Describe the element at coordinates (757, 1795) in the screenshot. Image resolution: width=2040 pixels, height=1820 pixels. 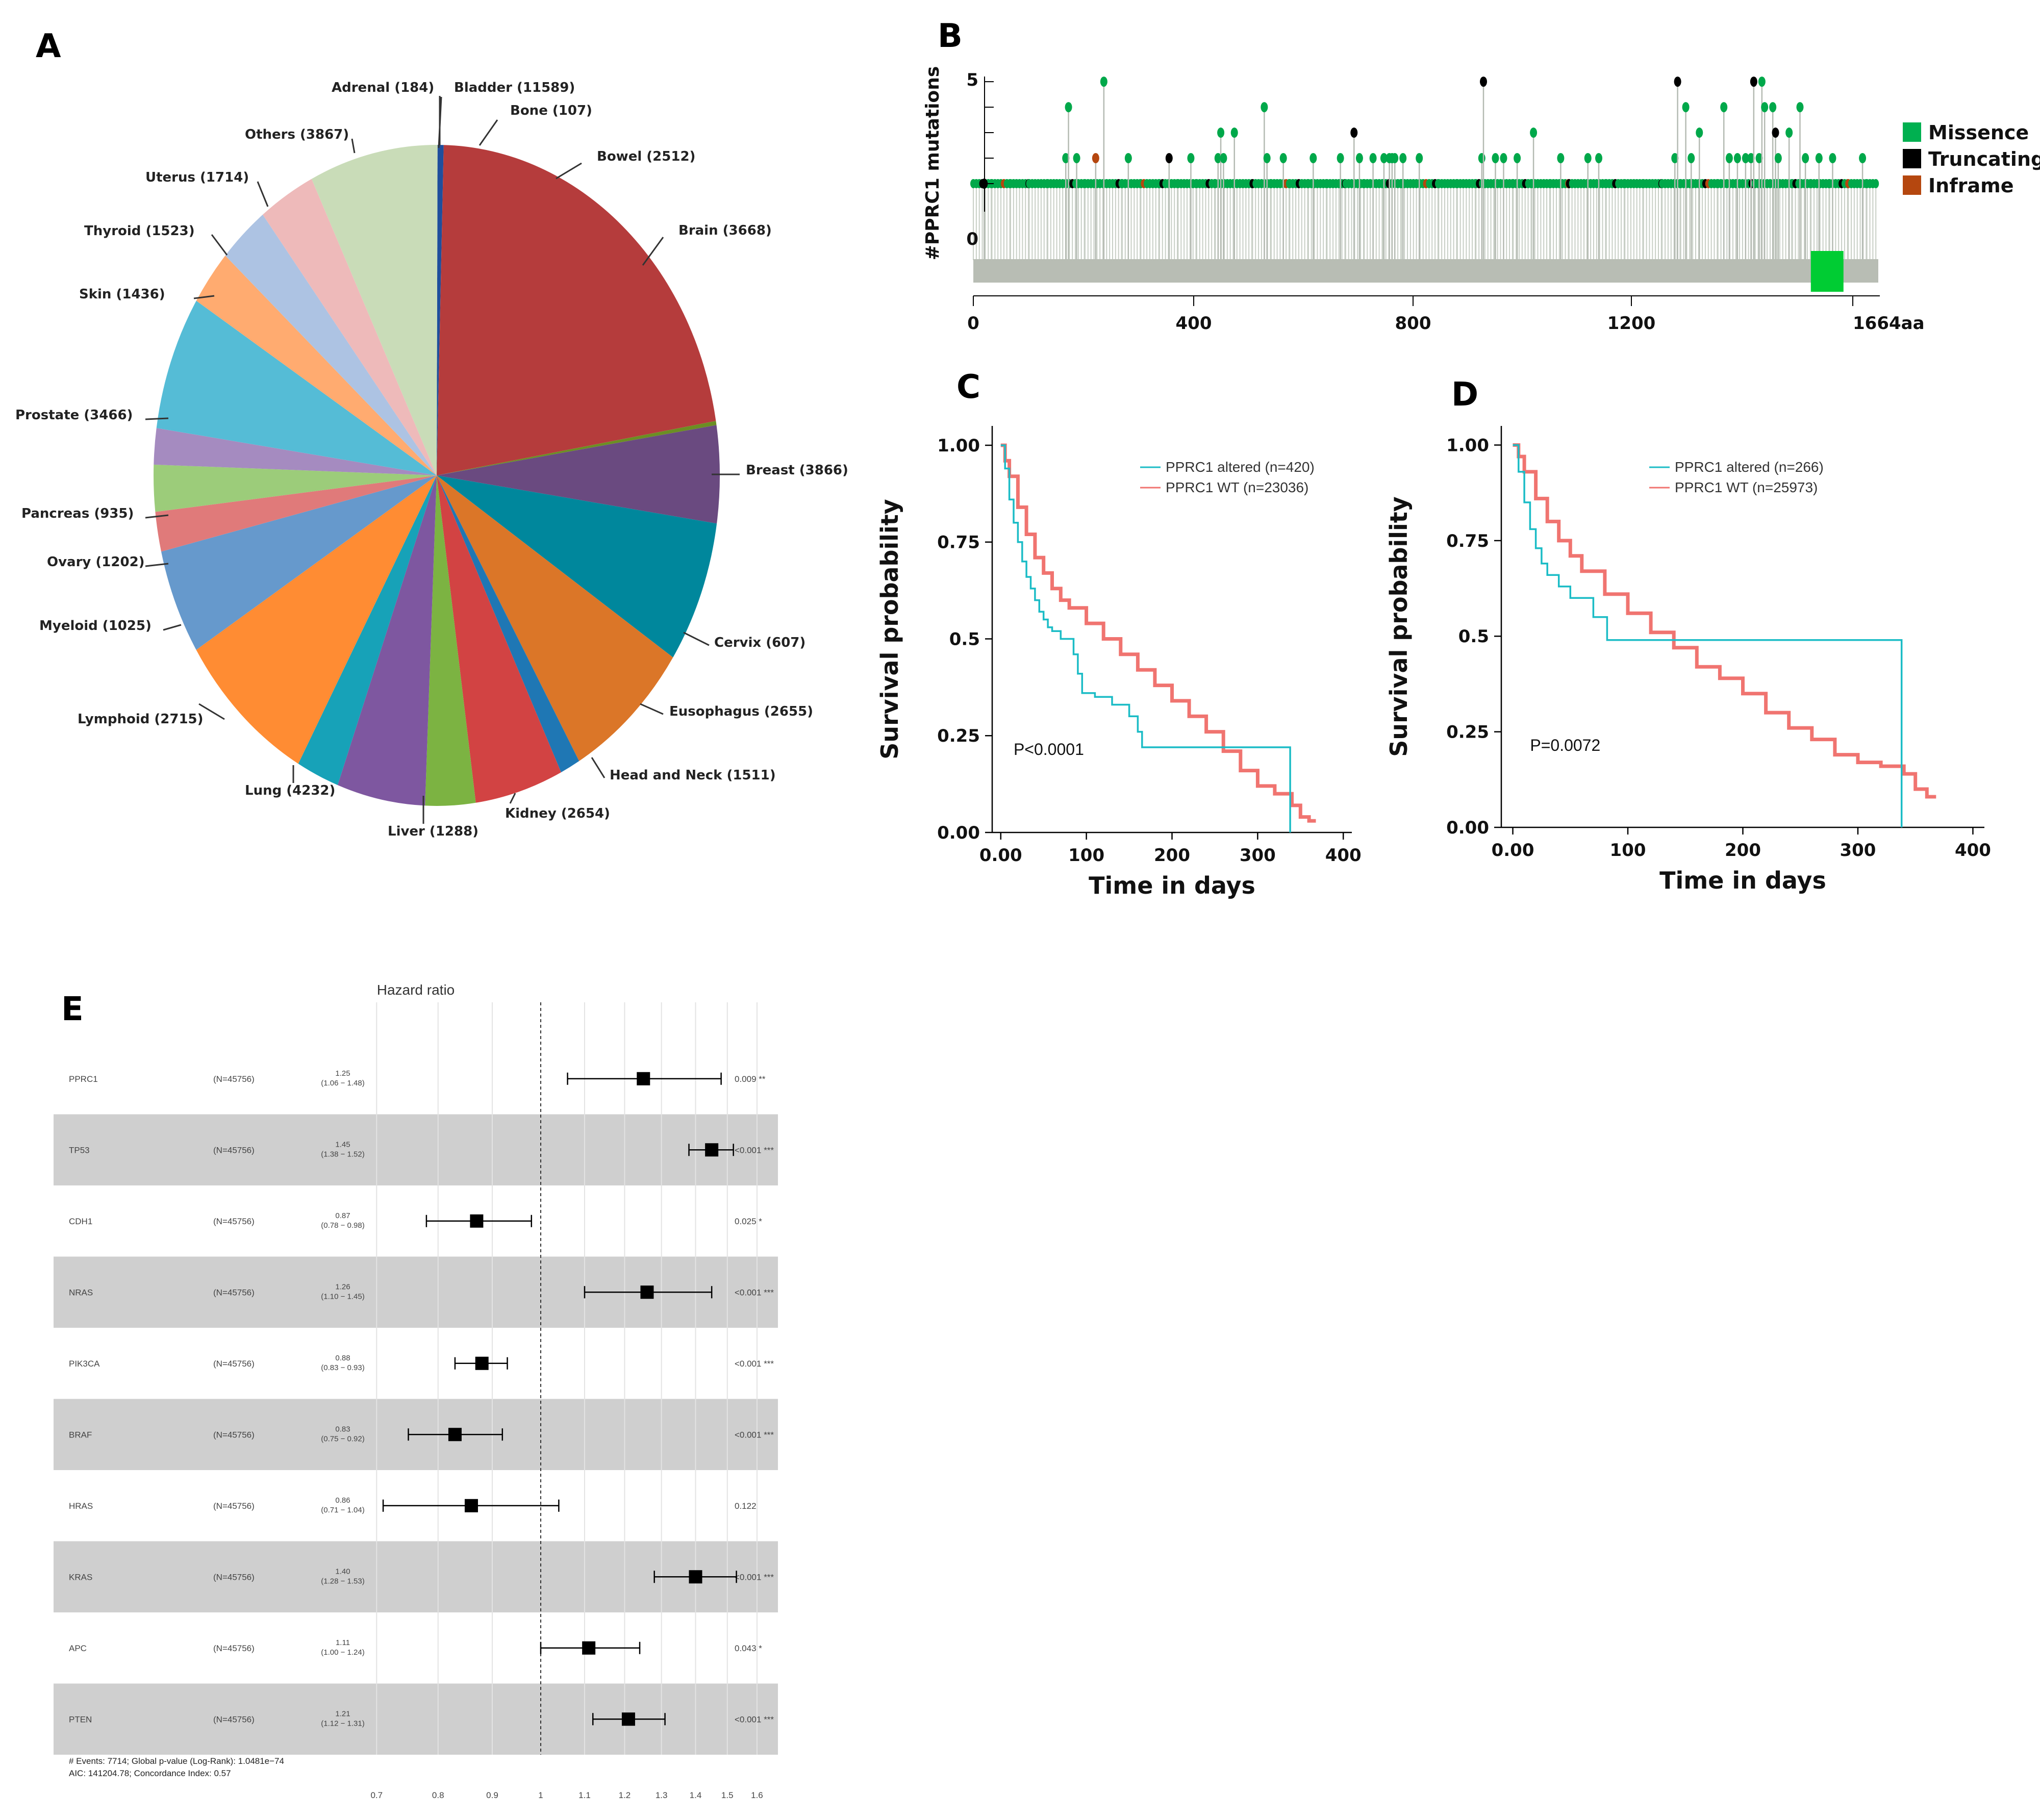
I see `x-tick-label: 1.6` at that location.